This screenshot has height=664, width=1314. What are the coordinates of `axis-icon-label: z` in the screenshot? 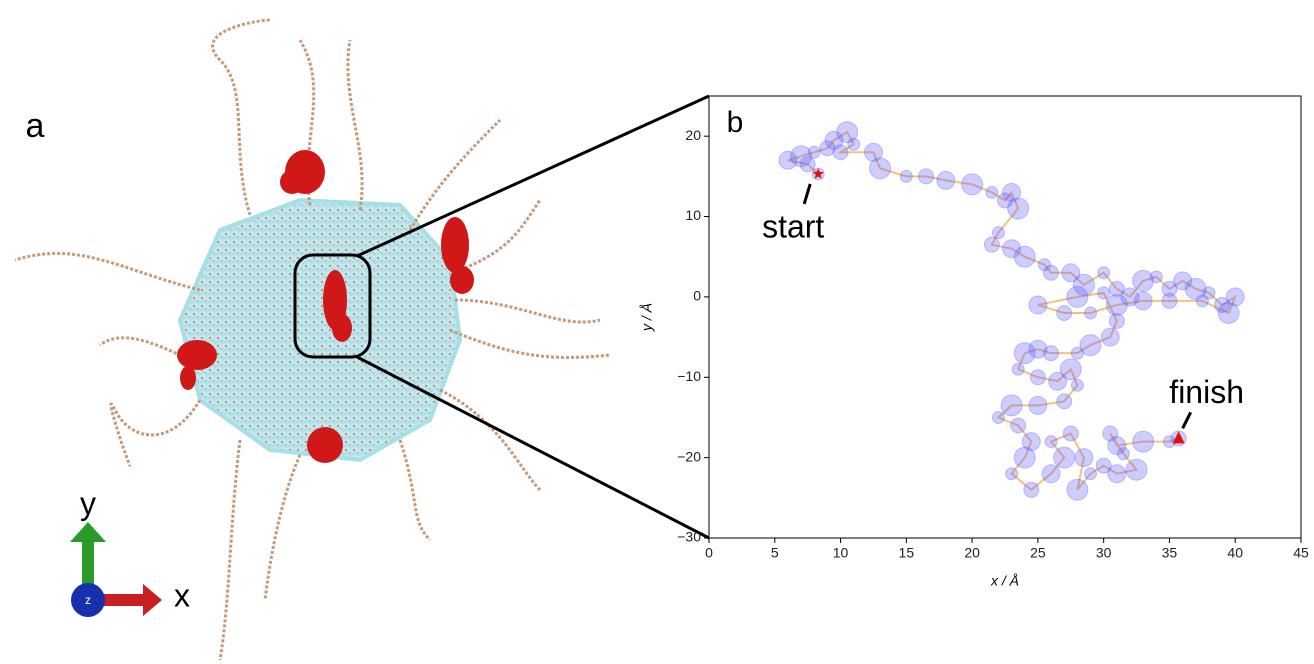 It's located at (88, 600).